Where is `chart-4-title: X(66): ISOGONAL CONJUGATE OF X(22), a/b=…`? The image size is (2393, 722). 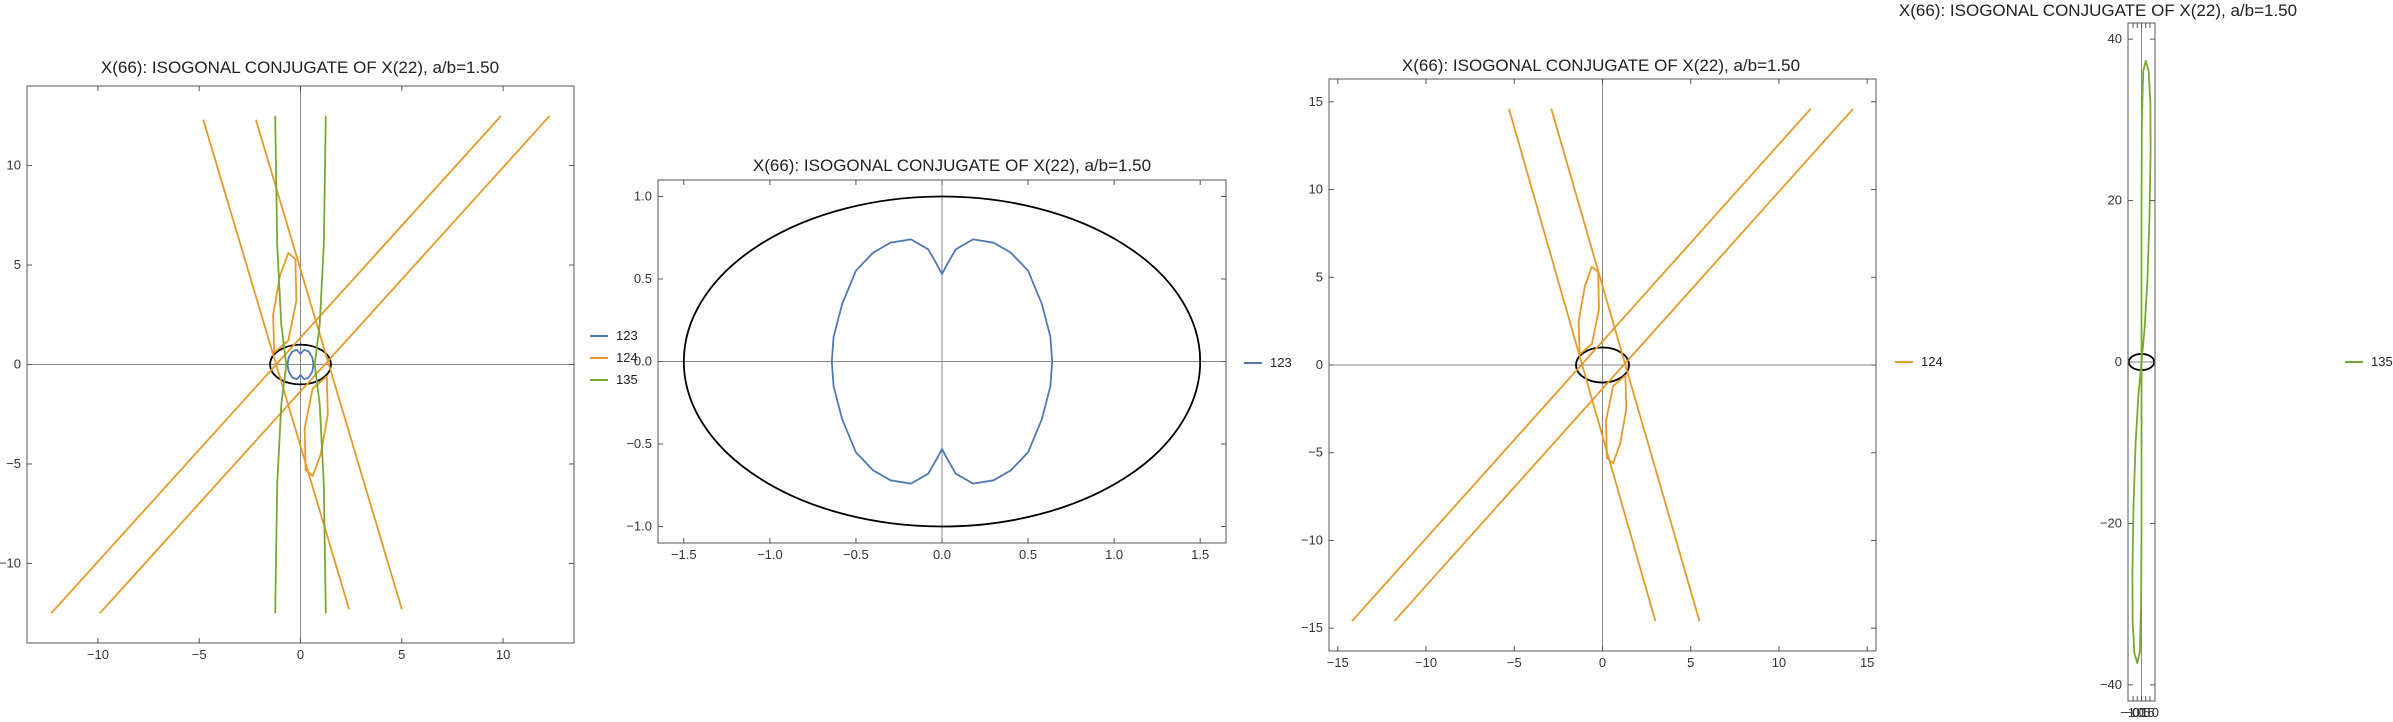
chart-4-title: X(66): ISOGONAL CONJUGATE OF X(22), a/b=… is located at coordinates (2098, 10).